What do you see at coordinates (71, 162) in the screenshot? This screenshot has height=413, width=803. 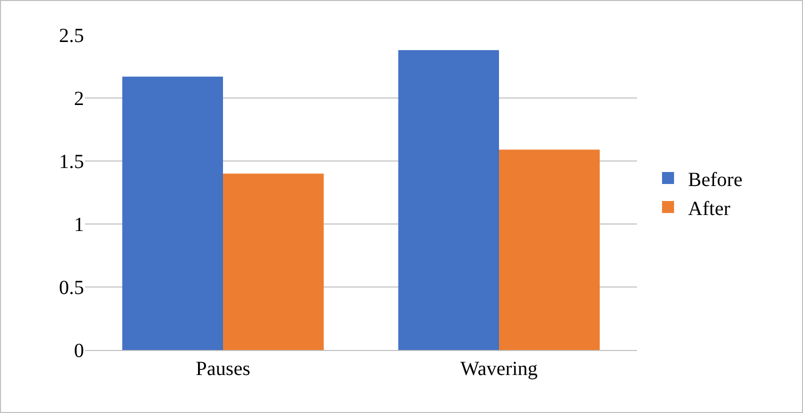 I see `y-tick-label: 1.5` at bounding box center [71, 162].